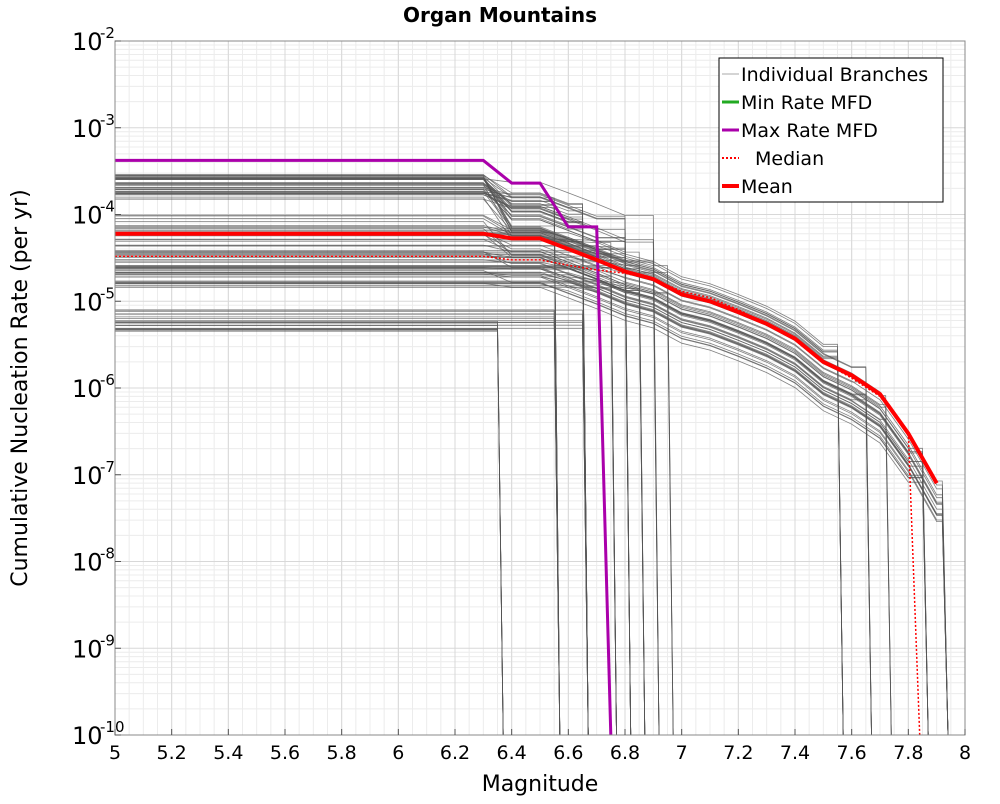 Image resolution: width=1000 pixels, height=804 pixels. What do you see at coordinates (795, 753) in the screenshot?
I see `x-tick-label: 7.4` at bounding box center [795, 753].